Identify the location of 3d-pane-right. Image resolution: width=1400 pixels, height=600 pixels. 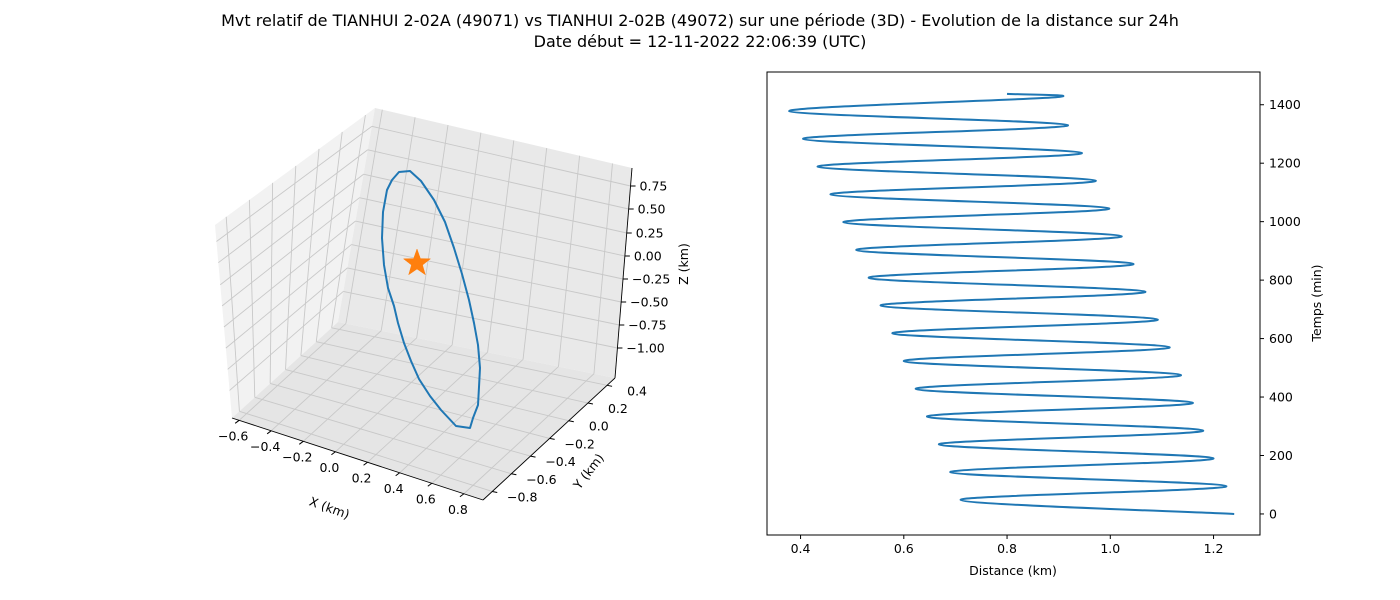
(485, 243).